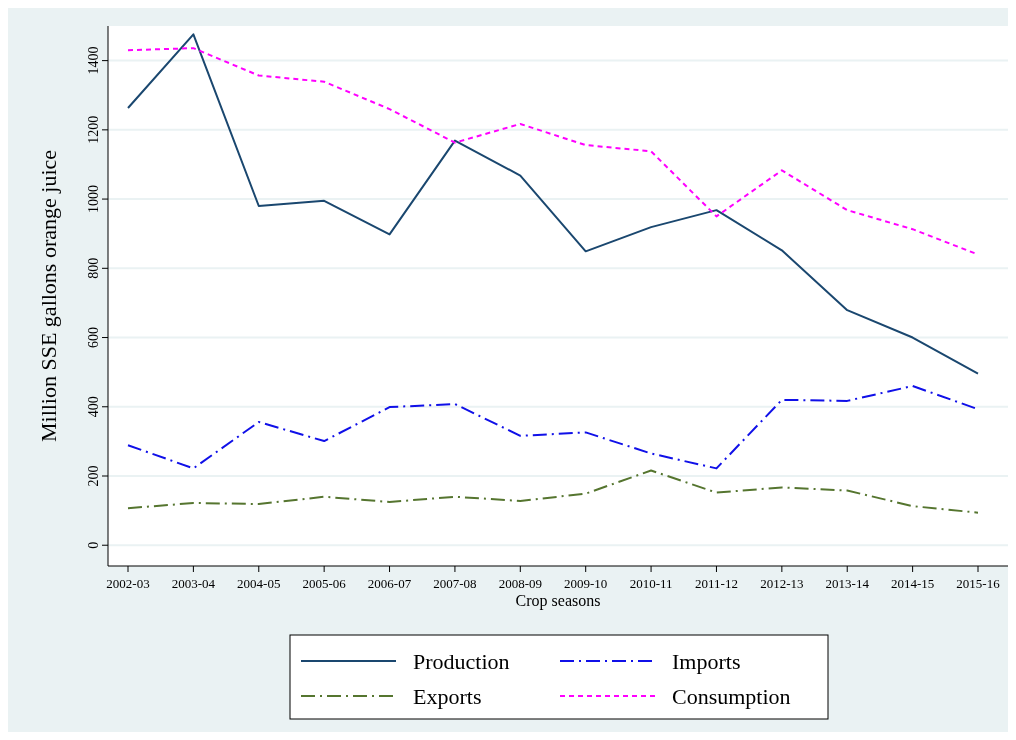 The height and width of the screenshot is (740, 1016). I want to click on y-tick-label: 1200, so click(93, 129).